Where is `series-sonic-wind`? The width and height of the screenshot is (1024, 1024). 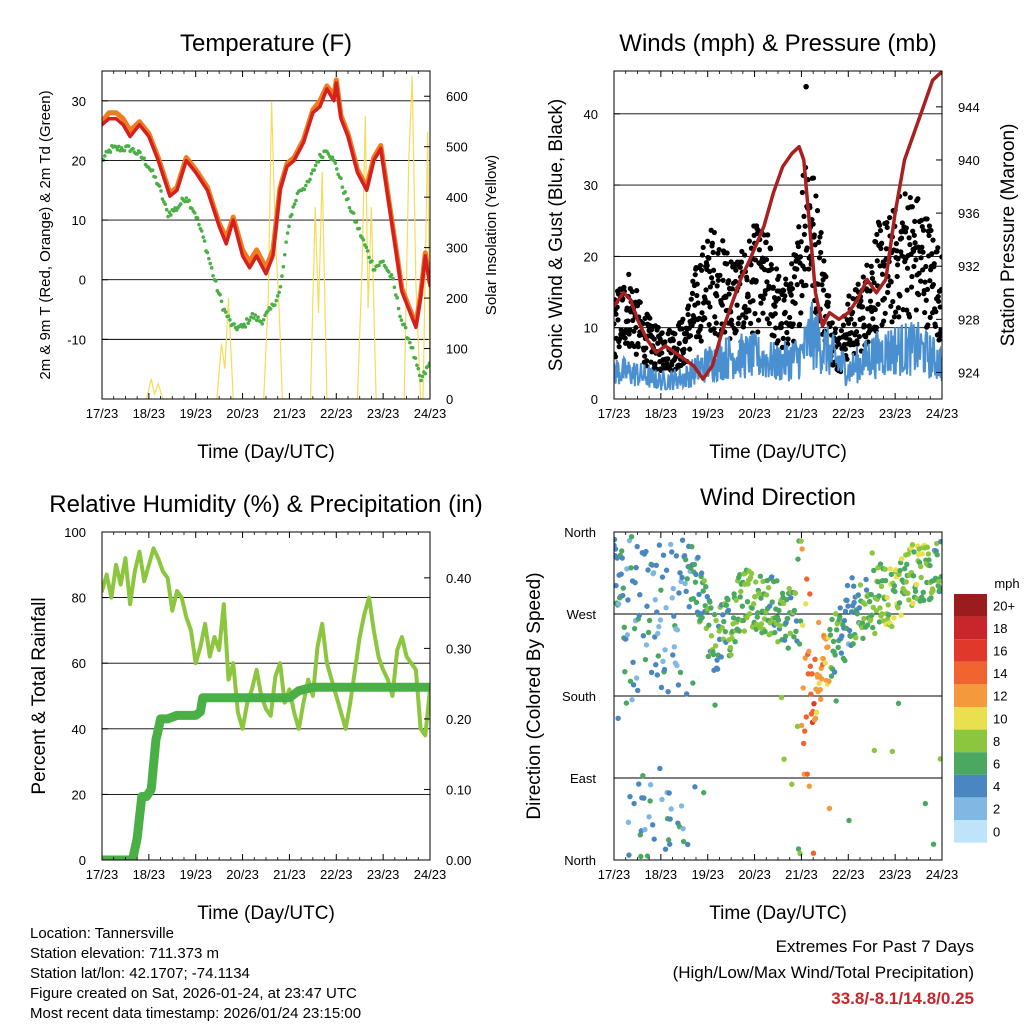 series-sonic-wind is located at coordinates (778, 346).